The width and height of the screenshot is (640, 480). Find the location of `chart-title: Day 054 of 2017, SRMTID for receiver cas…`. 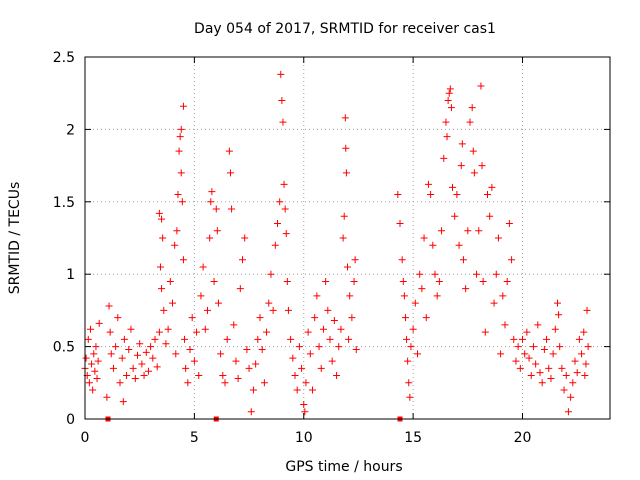

chart-title: Day 054 of 2017, SRMTID for receiver cas… is located at coordinates (345, 29).